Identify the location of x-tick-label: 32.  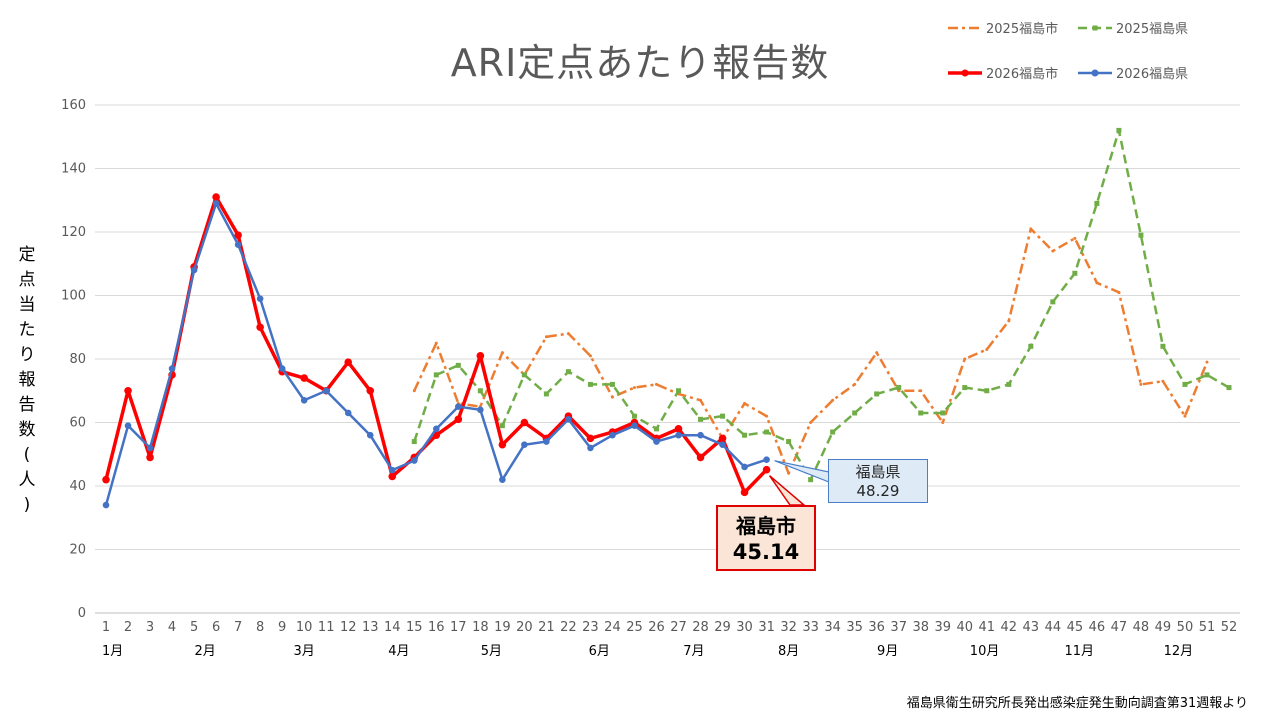
(788, 627).